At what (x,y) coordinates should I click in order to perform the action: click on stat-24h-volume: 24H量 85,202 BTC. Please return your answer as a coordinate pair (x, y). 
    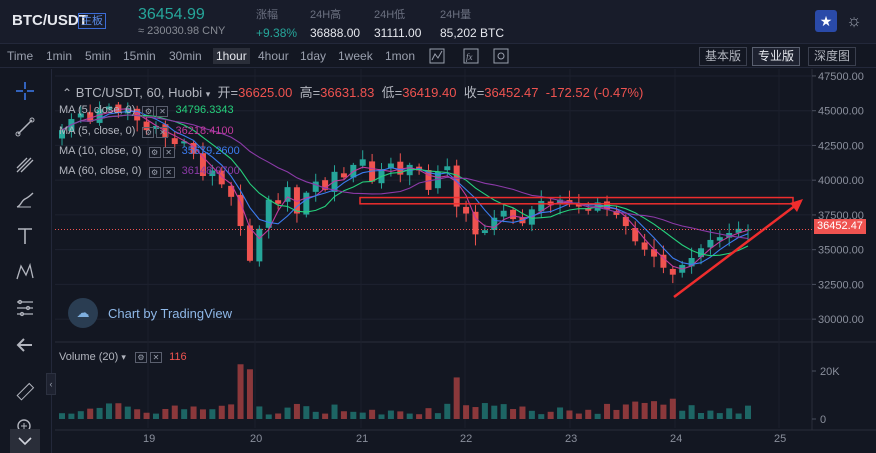
    Looking at the image, I should click on (472, 23).